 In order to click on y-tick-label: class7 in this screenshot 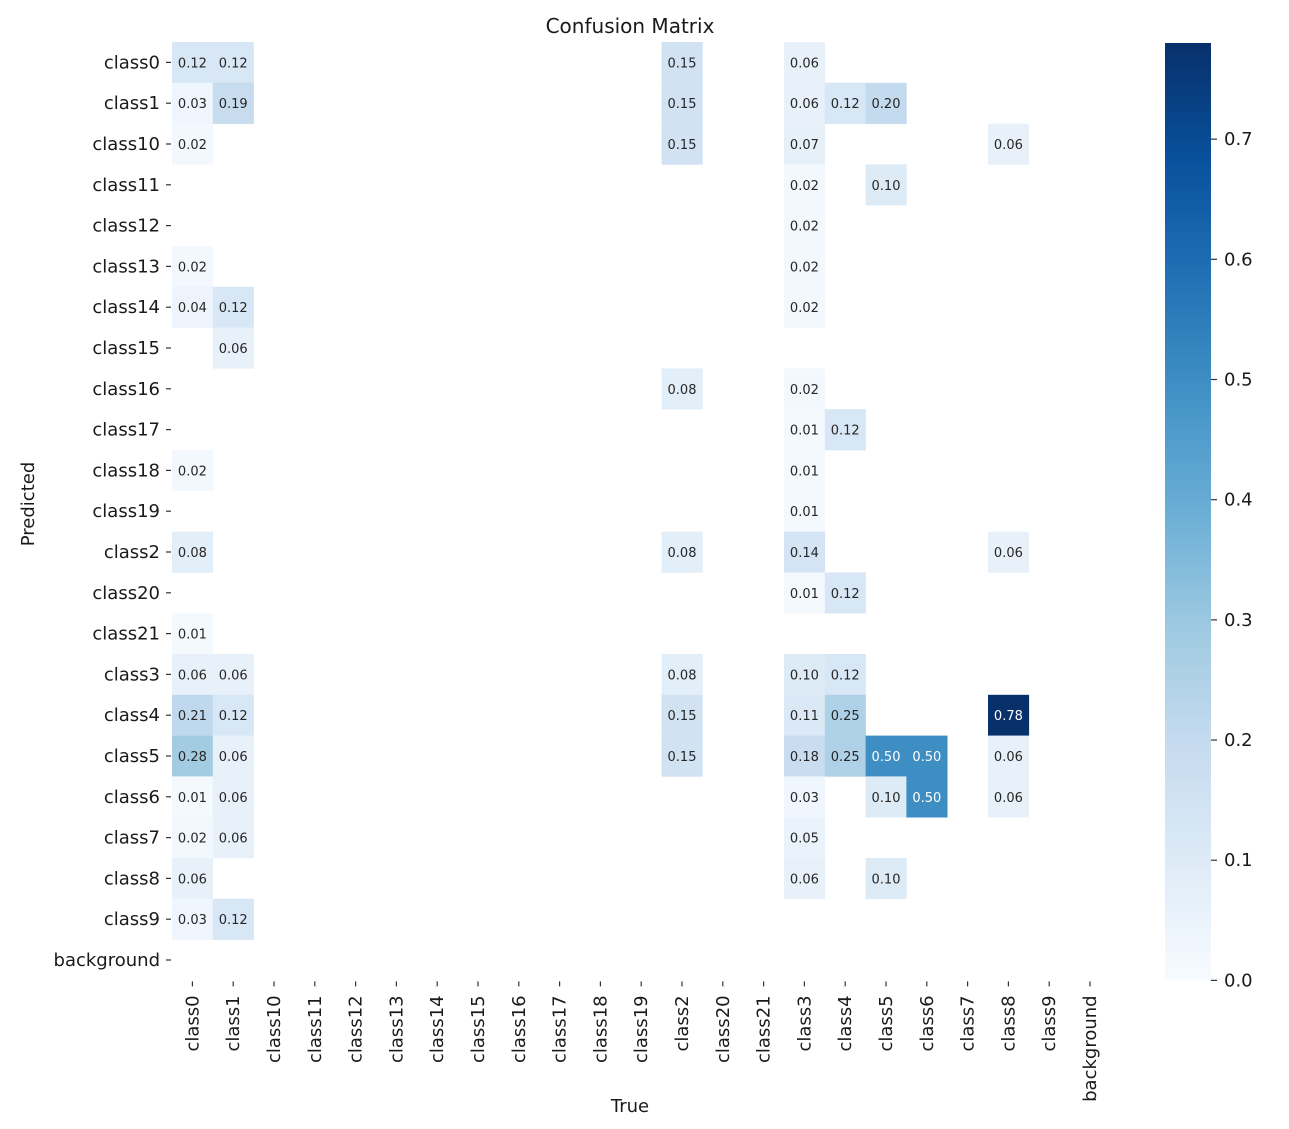, I will do `click(132, 838)`.